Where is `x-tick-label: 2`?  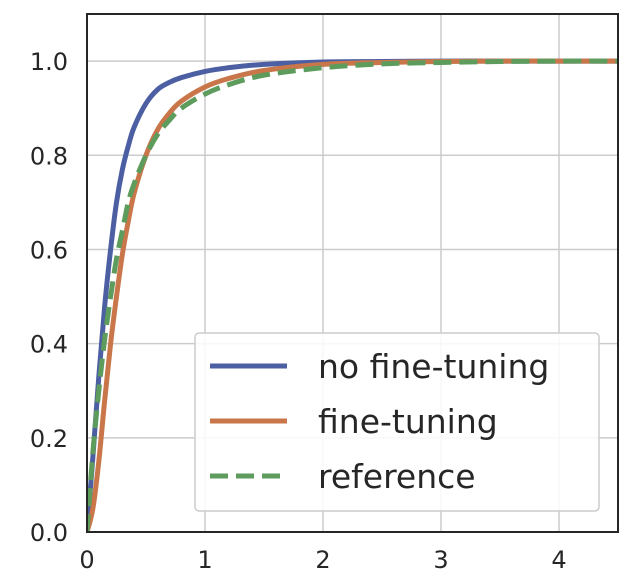
x-tick-label: 2 is located at coordinates (322, 560).